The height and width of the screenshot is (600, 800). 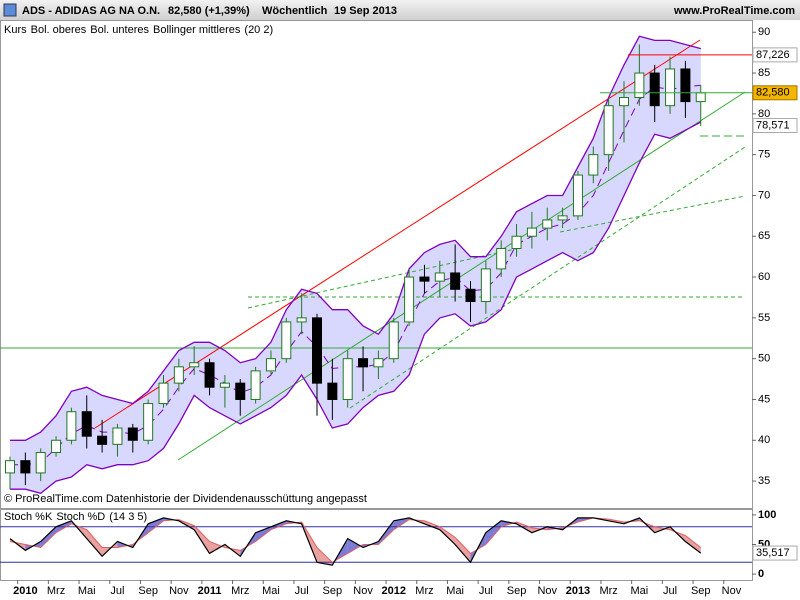 I want to click on site: www.ProRealTime.com, so click(x=734, y=11).